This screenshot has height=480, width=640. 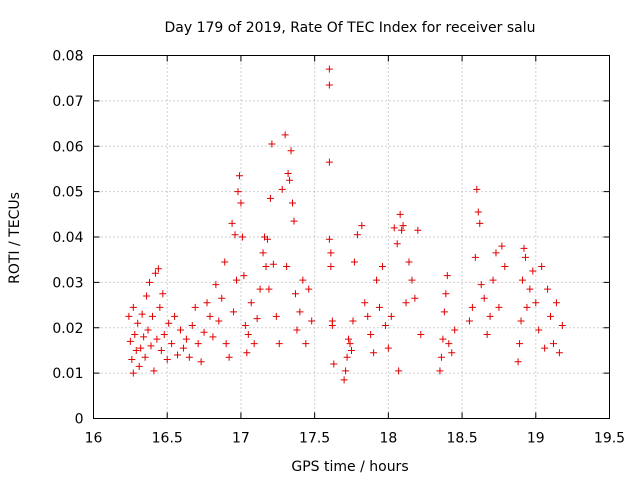 I want to click on y-tick-label: 0, so click(x=79, y=420).